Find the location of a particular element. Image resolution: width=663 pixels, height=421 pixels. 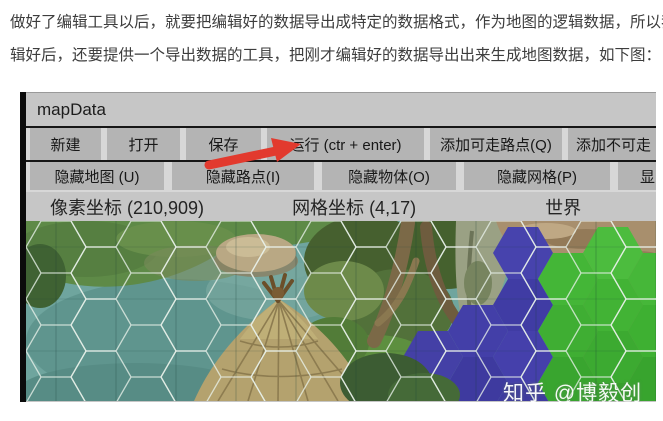

world-coordinate-label: 世界 is located at coordinates (563, 207).